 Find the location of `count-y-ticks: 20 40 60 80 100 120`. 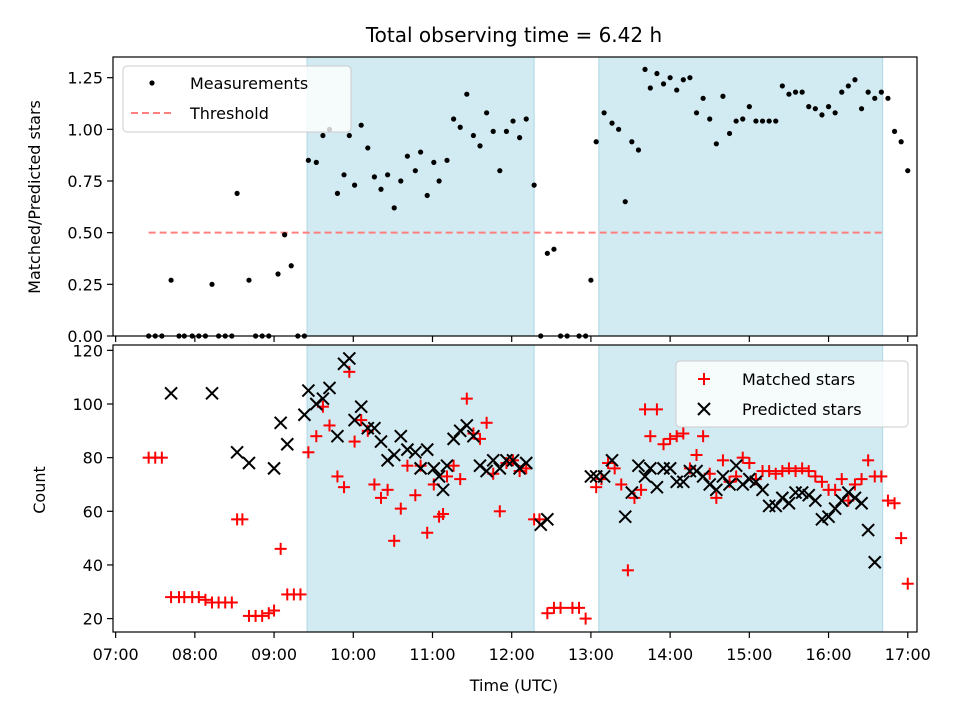

count-y-ticks: 20 40 60 80 100 120 is located at coordinates (92, 485).